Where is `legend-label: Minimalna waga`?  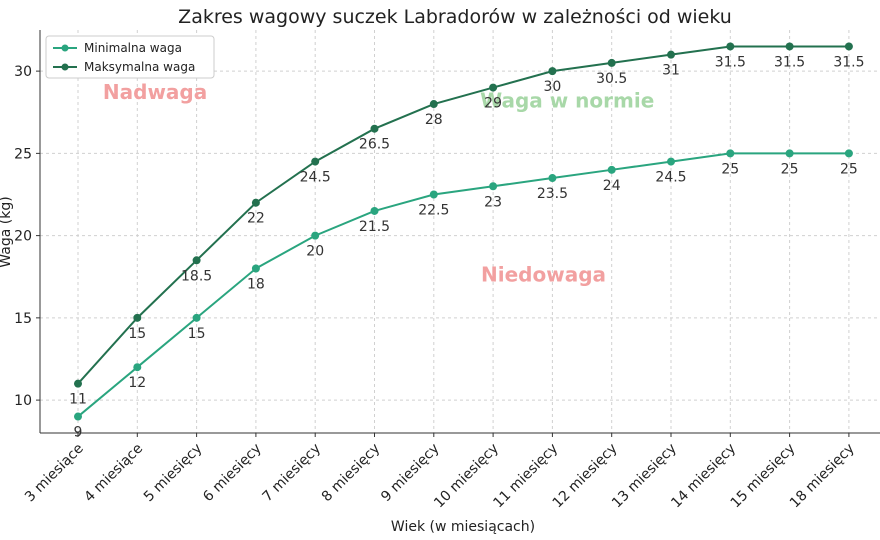
legend-label: Minimalna waga is located at coordinates (133, 48).